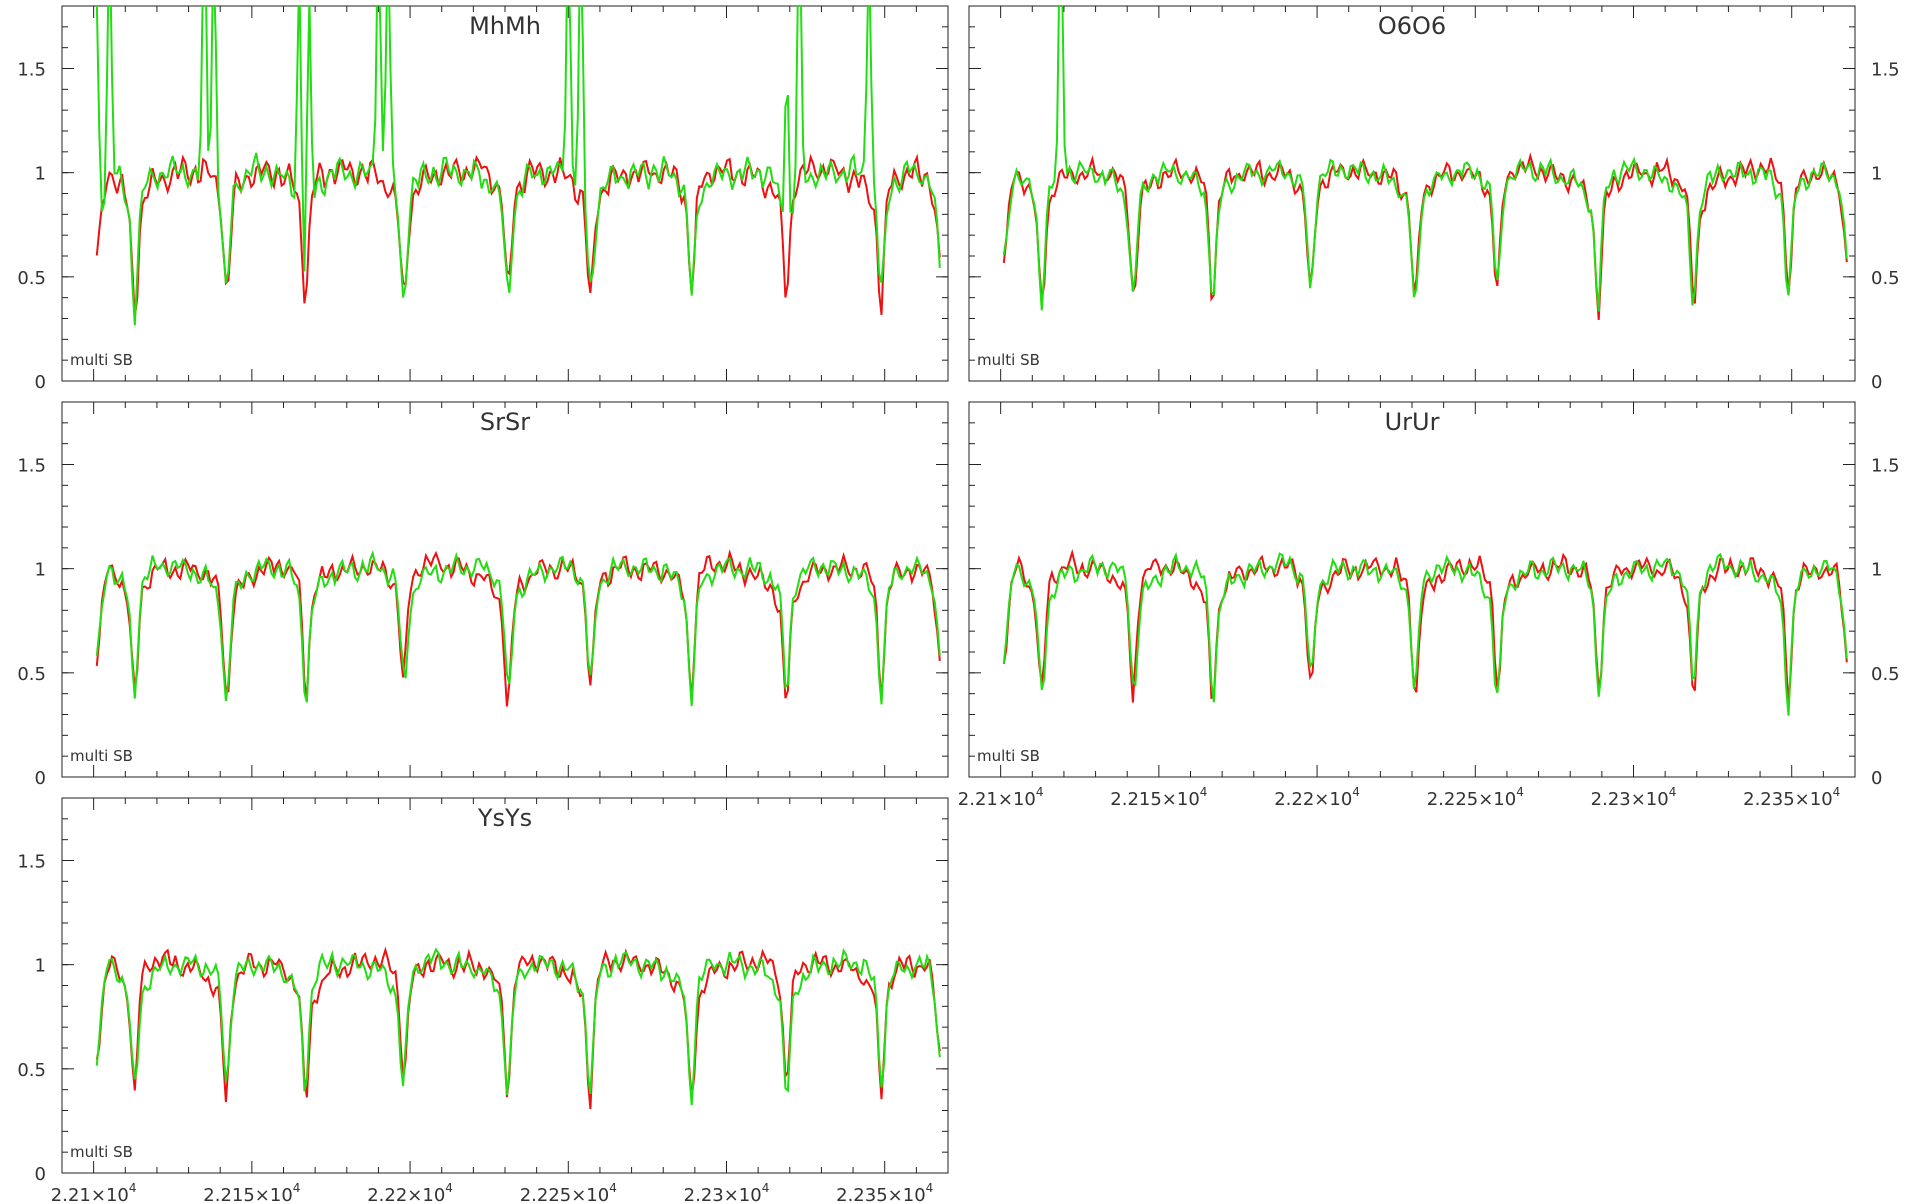 The image size is (1912, 1204). I want to click on panel-title: SrSr, so click(505, 422).